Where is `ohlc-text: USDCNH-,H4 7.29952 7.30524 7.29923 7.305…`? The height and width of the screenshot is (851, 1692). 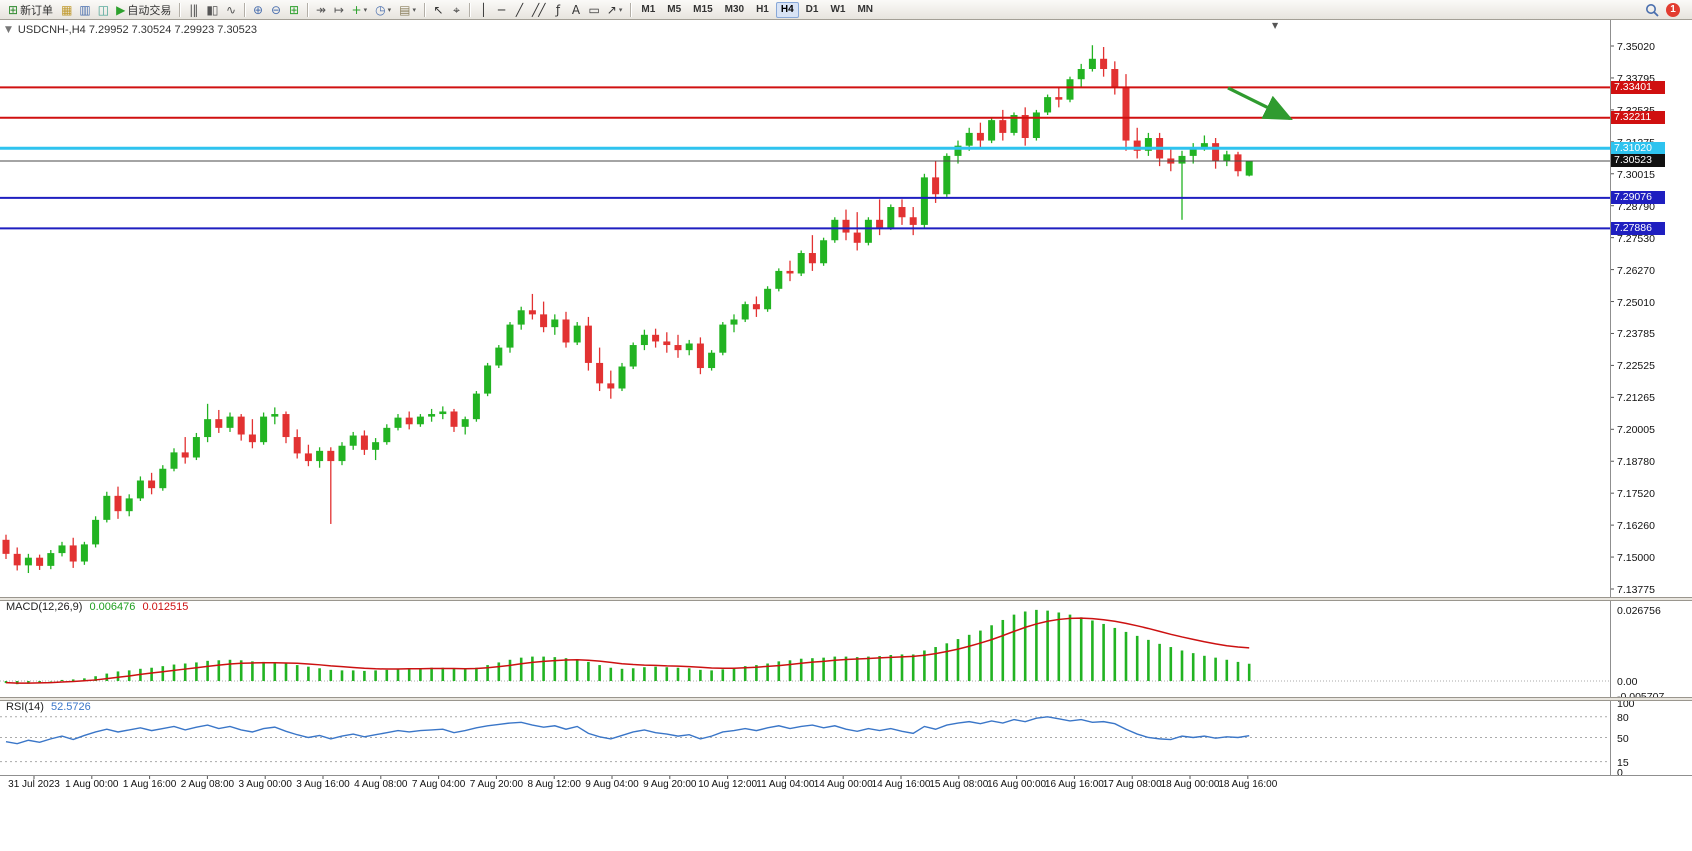
ohlc-text: USDCNH-,H4 7.29952 7.30524 7.29923 7.305… is located at coordinates (137, 30).